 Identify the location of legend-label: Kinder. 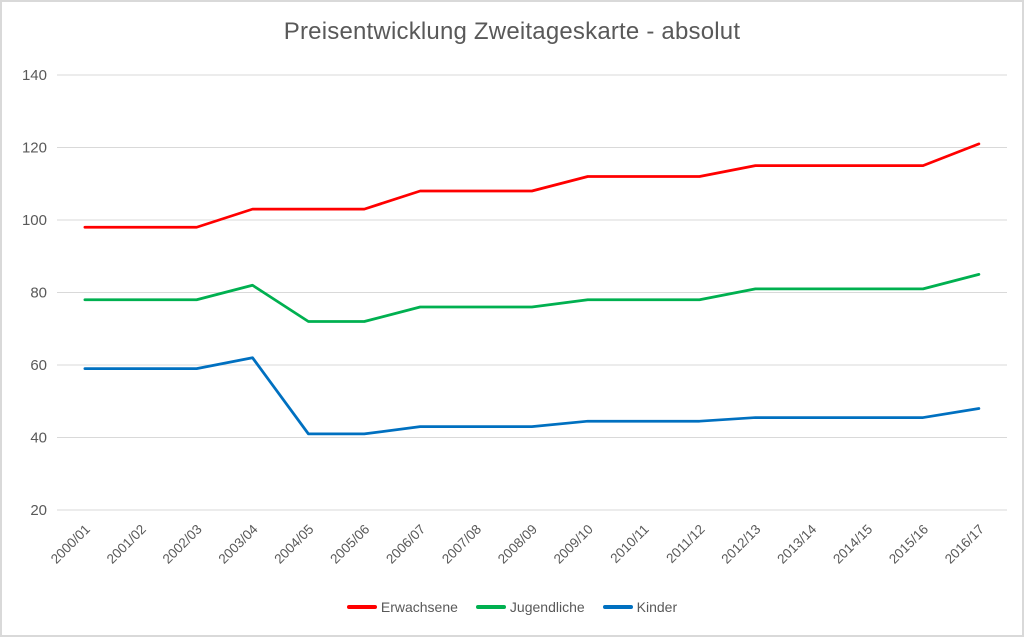
(657, 607).